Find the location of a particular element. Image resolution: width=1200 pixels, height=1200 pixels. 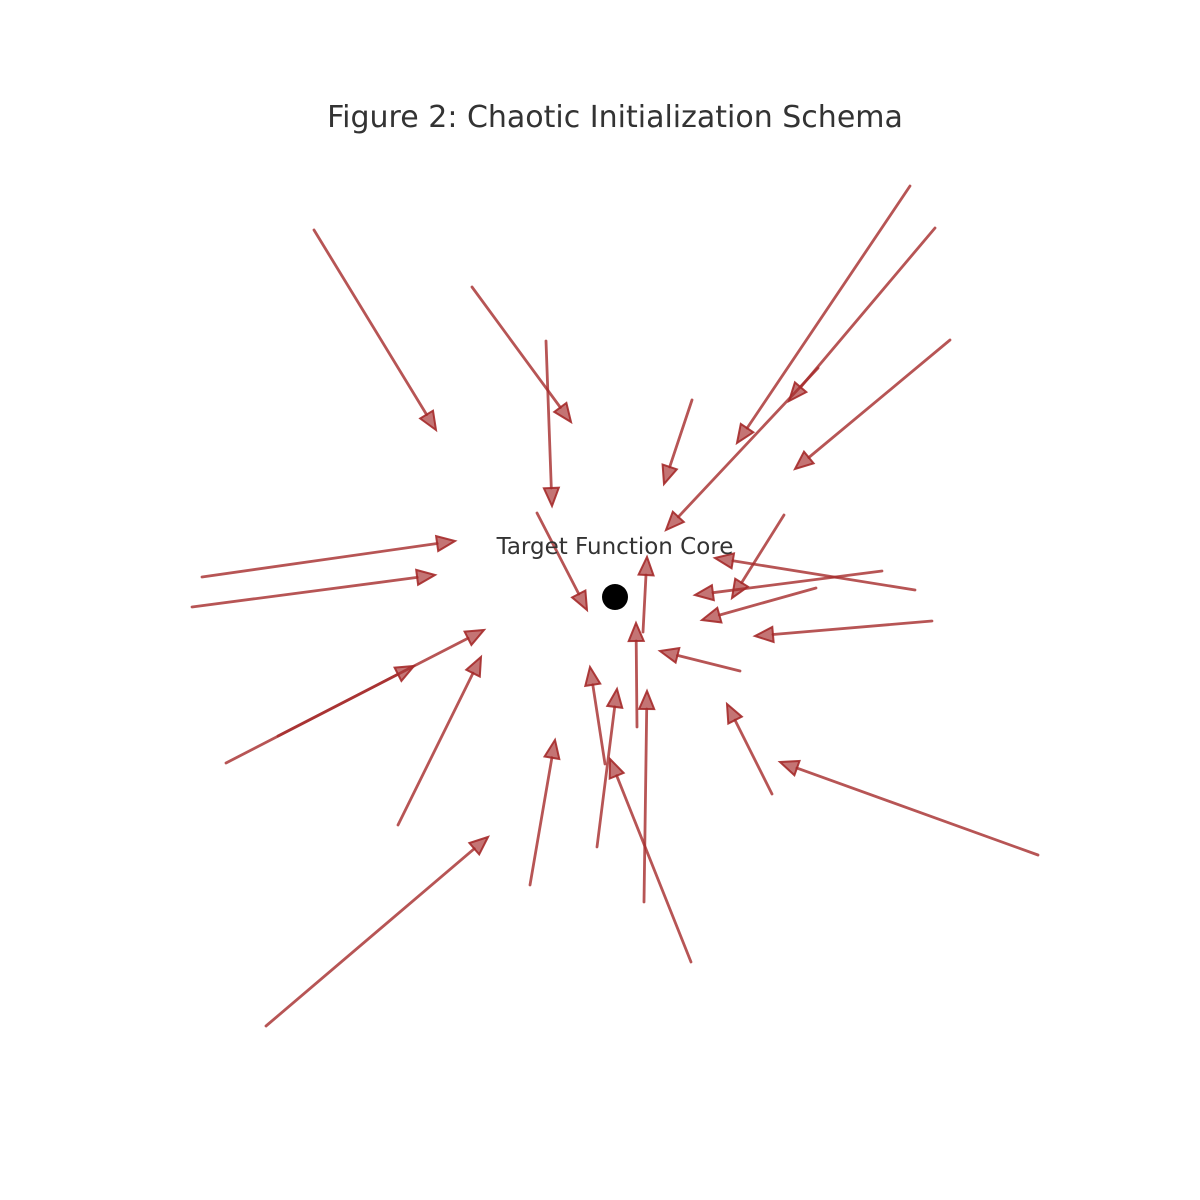

core-label: Target Function Core is located at coordinates (615, 547).